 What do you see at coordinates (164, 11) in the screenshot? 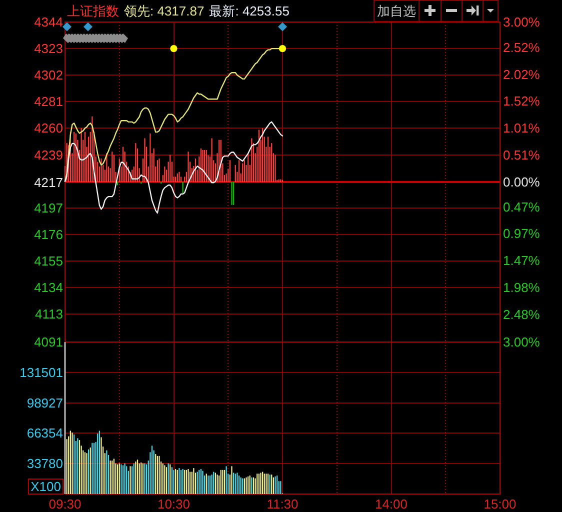
I see `text: 领先: 4317.87` at bounding box center [164, 11].